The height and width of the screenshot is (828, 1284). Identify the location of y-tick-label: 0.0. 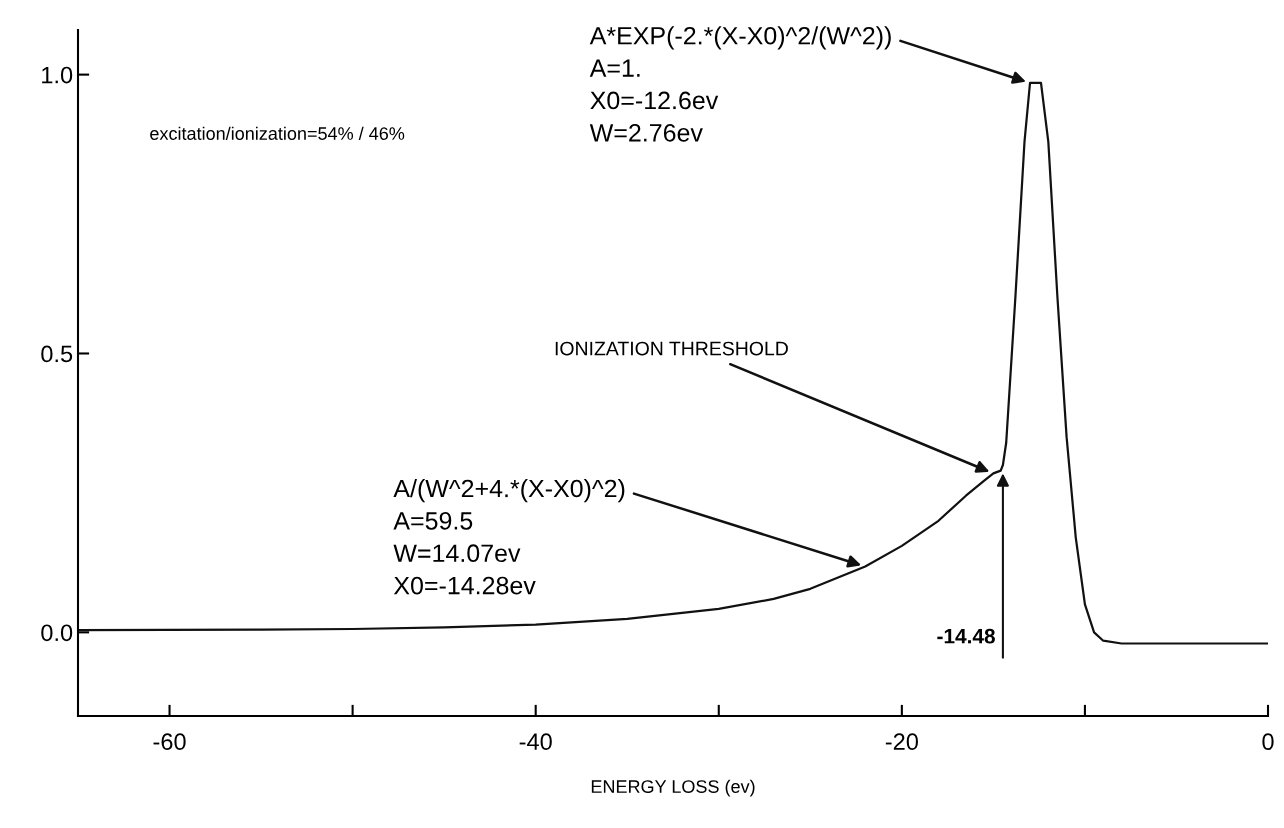
(57, 633).